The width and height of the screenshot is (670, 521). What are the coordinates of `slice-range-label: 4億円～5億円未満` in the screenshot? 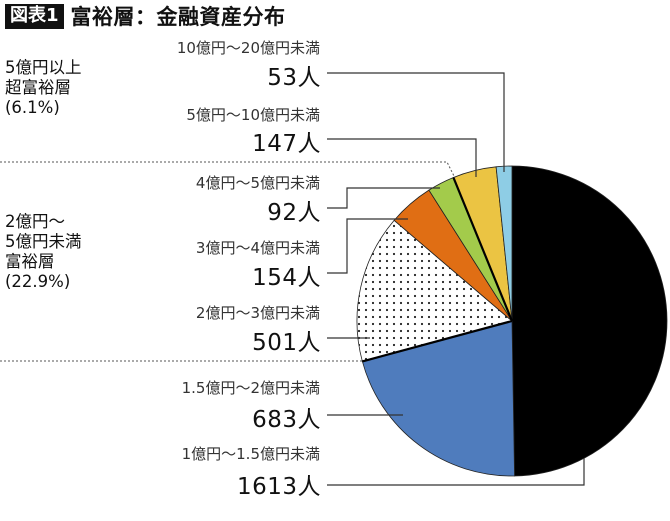 It's located at (257, 183).